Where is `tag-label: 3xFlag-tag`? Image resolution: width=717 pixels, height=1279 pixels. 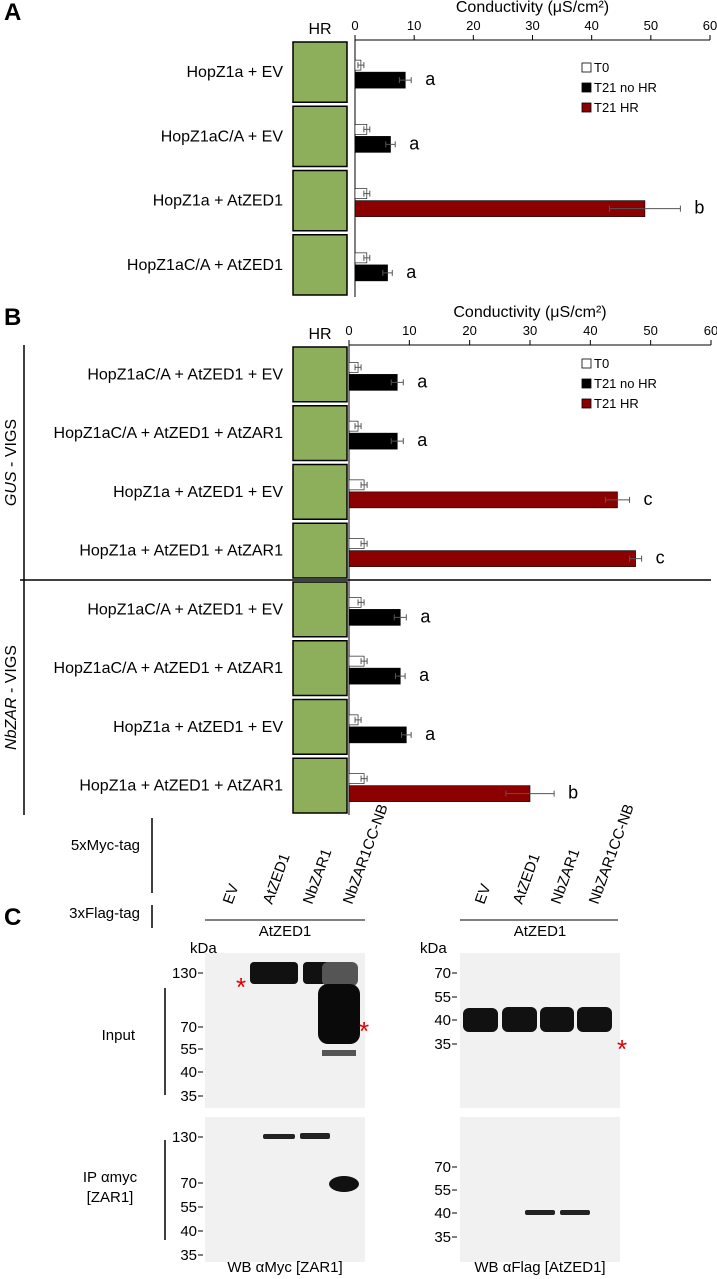
tag-label: 3xFlag-tag is located at coordinates (104, 913).